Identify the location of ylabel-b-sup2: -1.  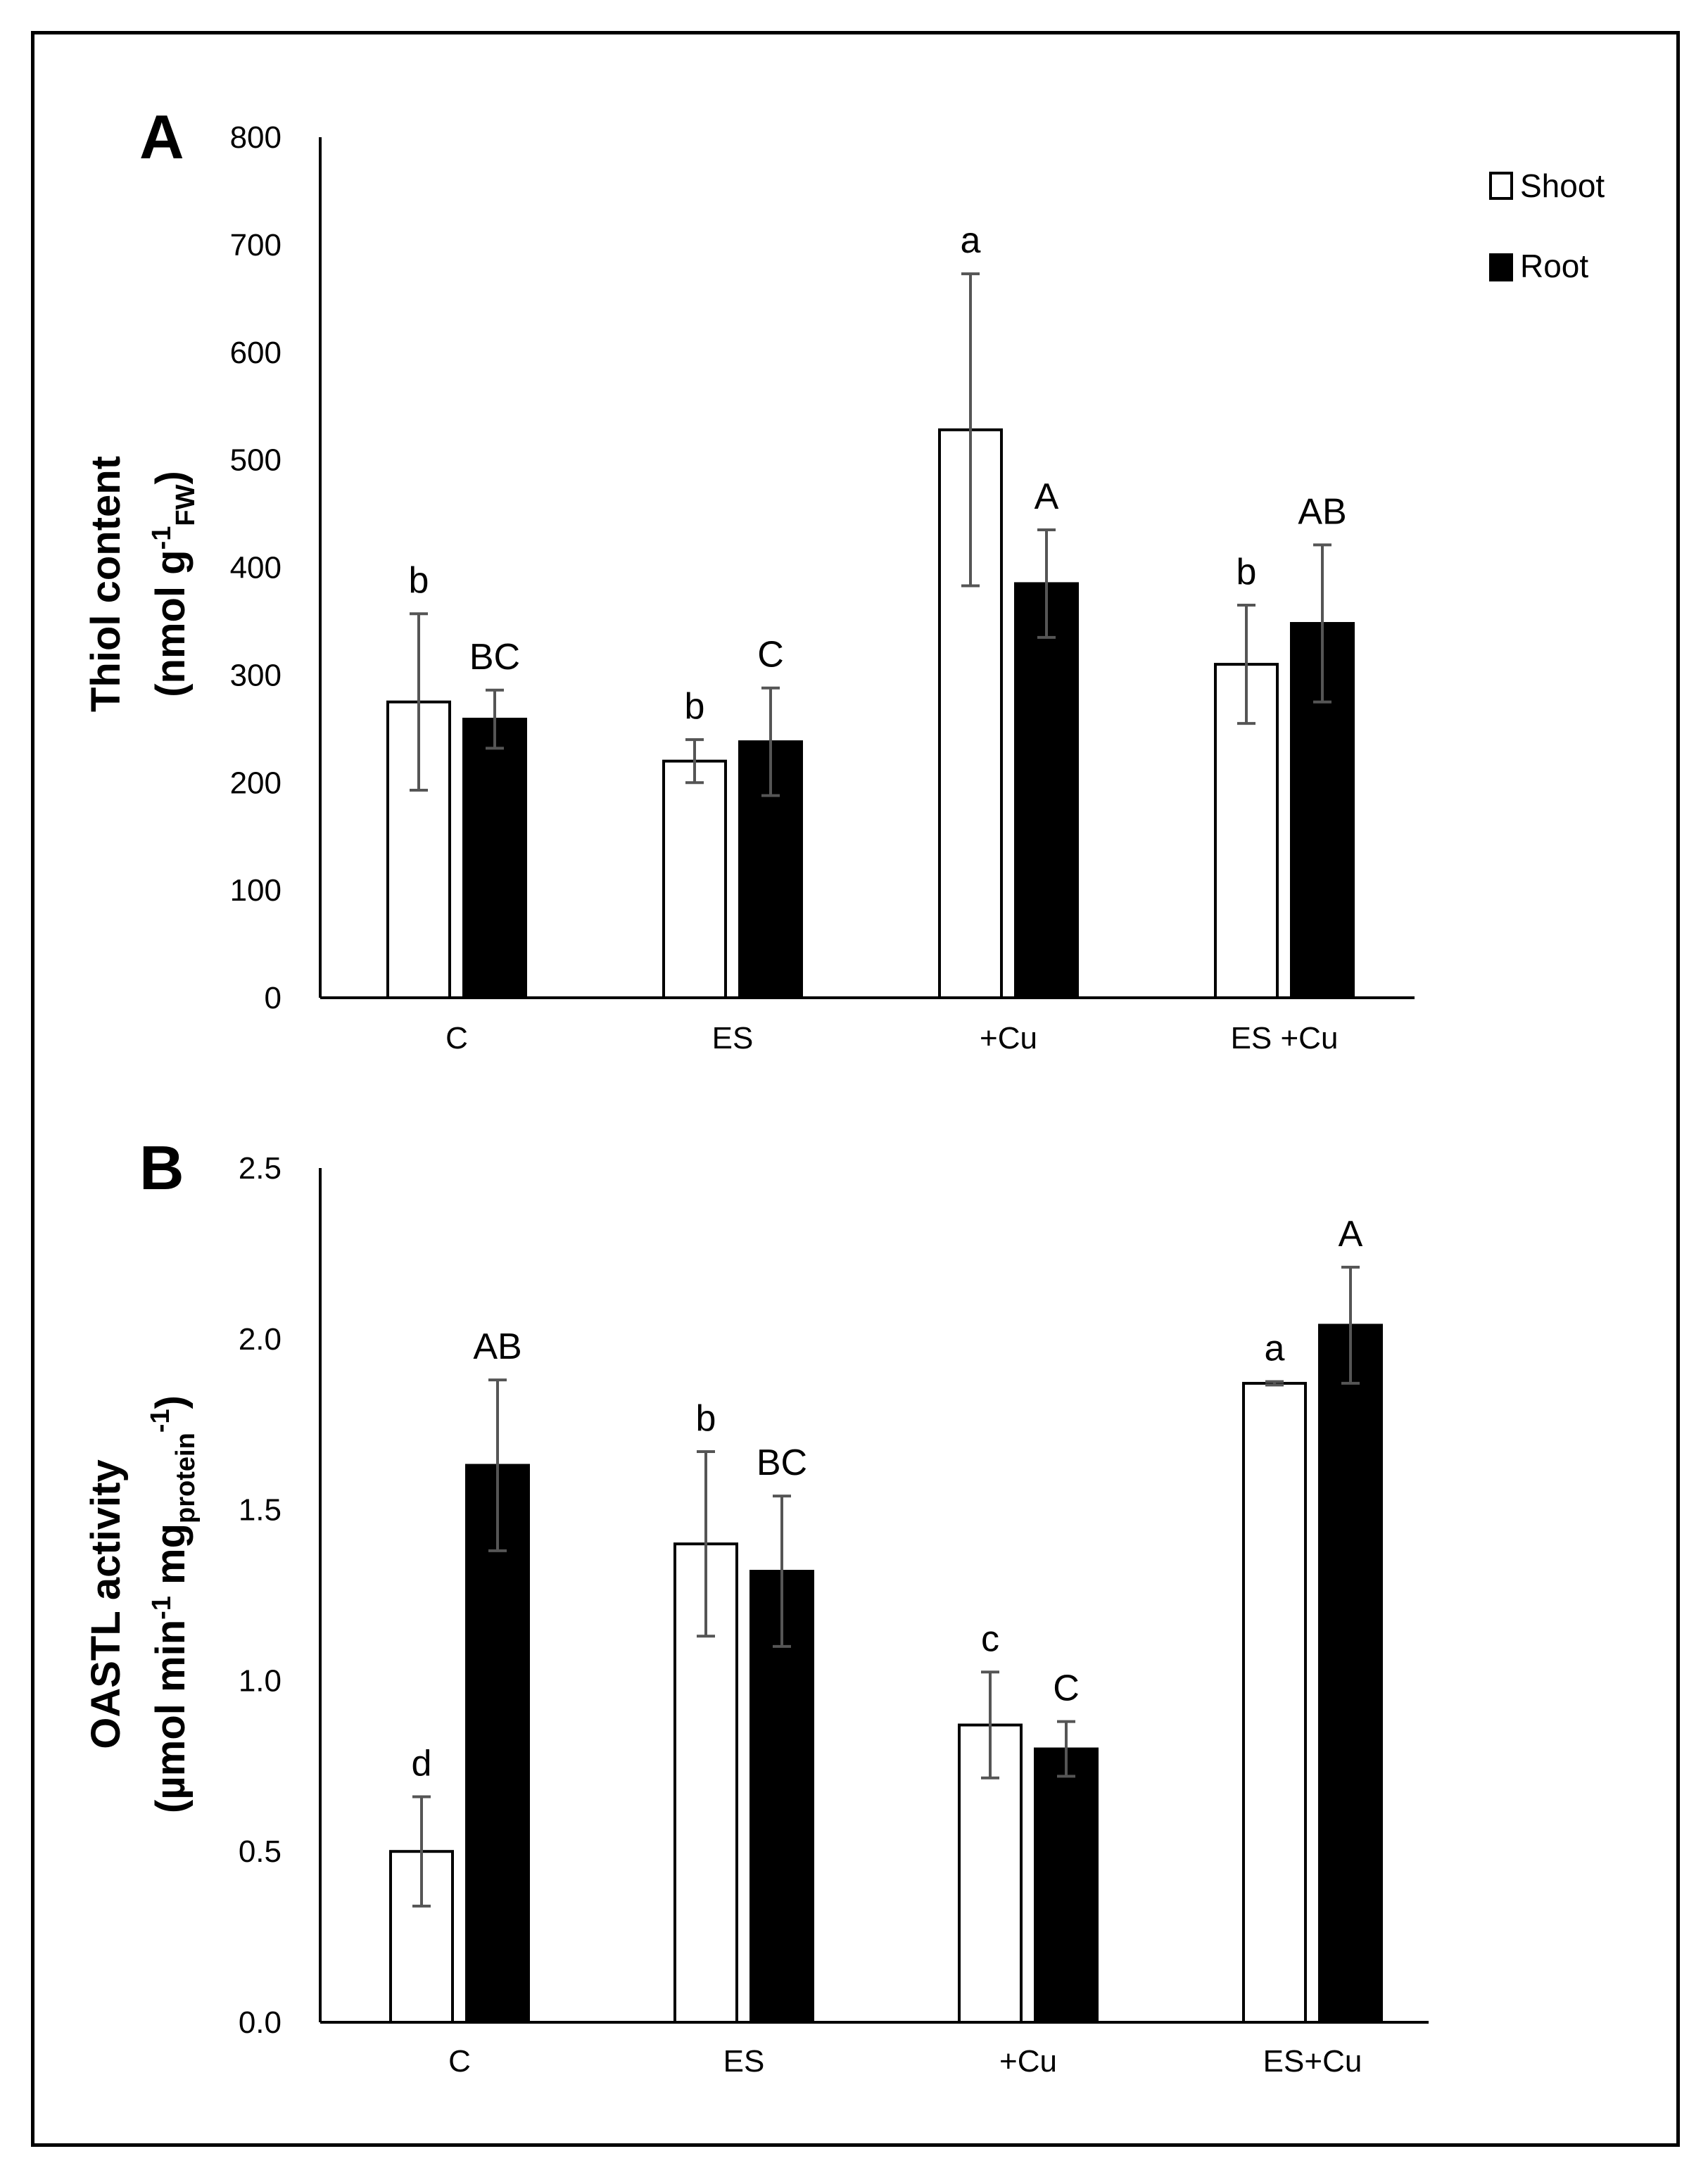
(160, 1421).